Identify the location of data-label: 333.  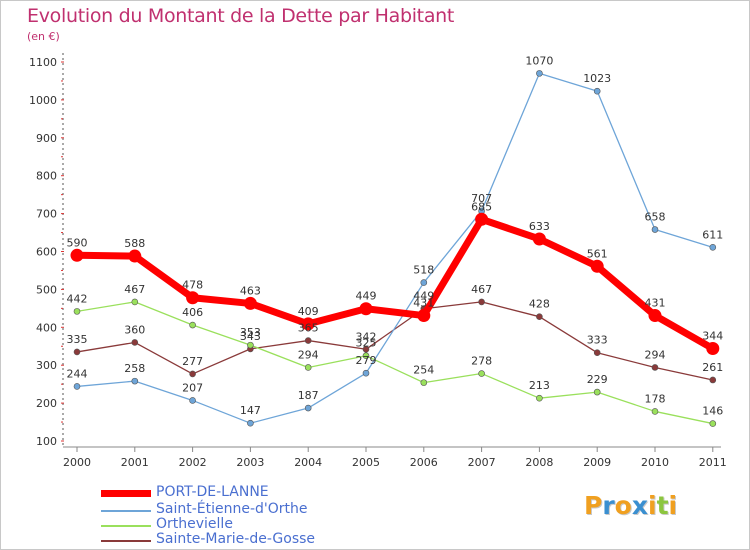
(597, 340).